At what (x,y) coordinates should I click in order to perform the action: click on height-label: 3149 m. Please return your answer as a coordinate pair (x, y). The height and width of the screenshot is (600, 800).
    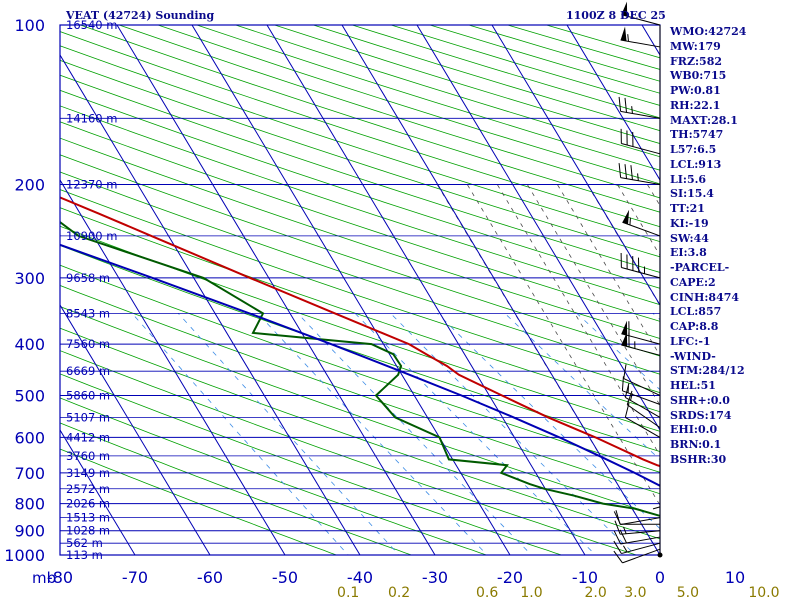
    Looking at the image, I should click on (88, 473).